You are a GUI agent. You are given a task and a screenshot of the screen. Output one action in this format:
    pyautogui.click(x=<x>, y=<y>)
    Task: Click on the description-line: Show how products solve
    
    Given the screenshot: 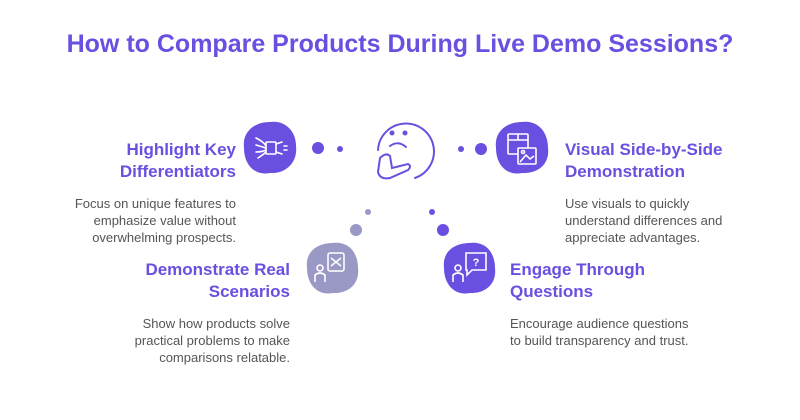 What is the action you would take?
    pyautogui.click(x=216, y=323)
    